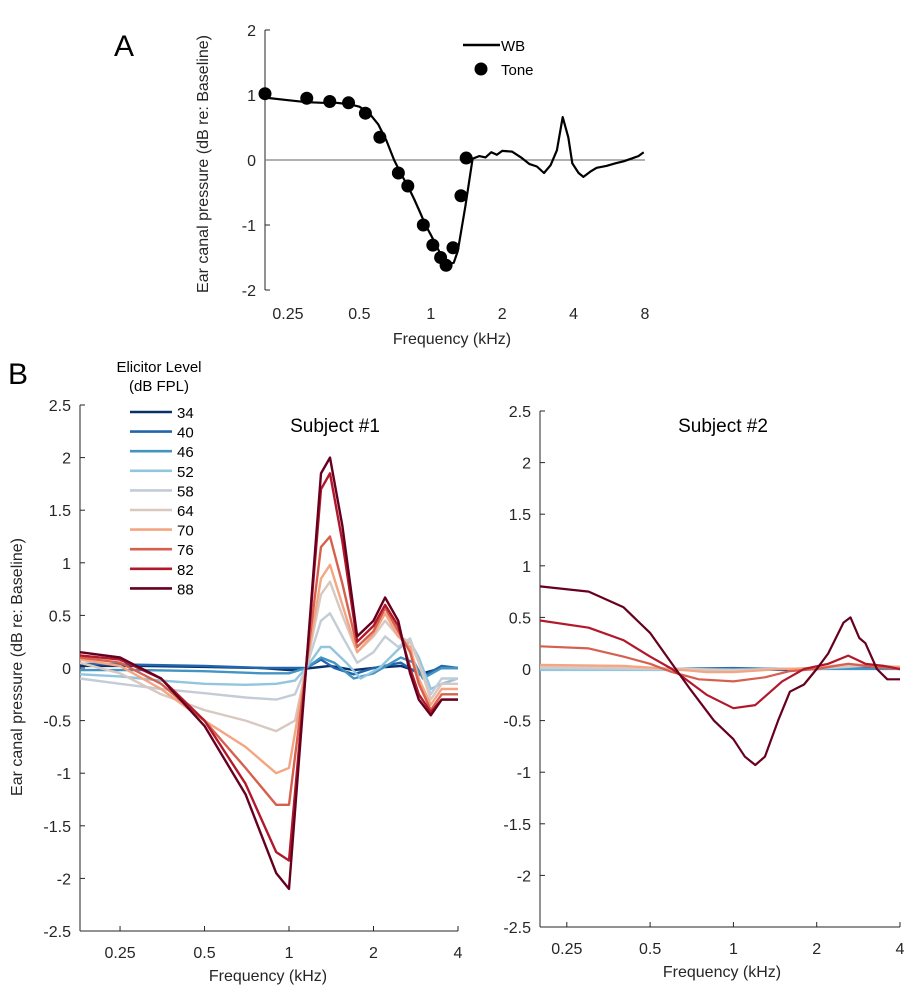  What do you see at coordinates (158, 367) in the screenshot?
I see `legend-title-line-1: Elicitor Level` at bounding box center [158, 367].